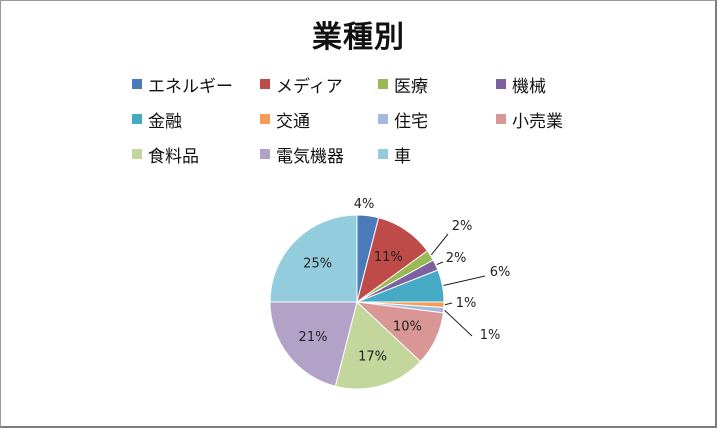 The height and width of the screenshot is (432, 720). What do you see at coordinates (411, 86) in the screenshot?
I see `legend-label: 医療` at bounding box center [411, 86].